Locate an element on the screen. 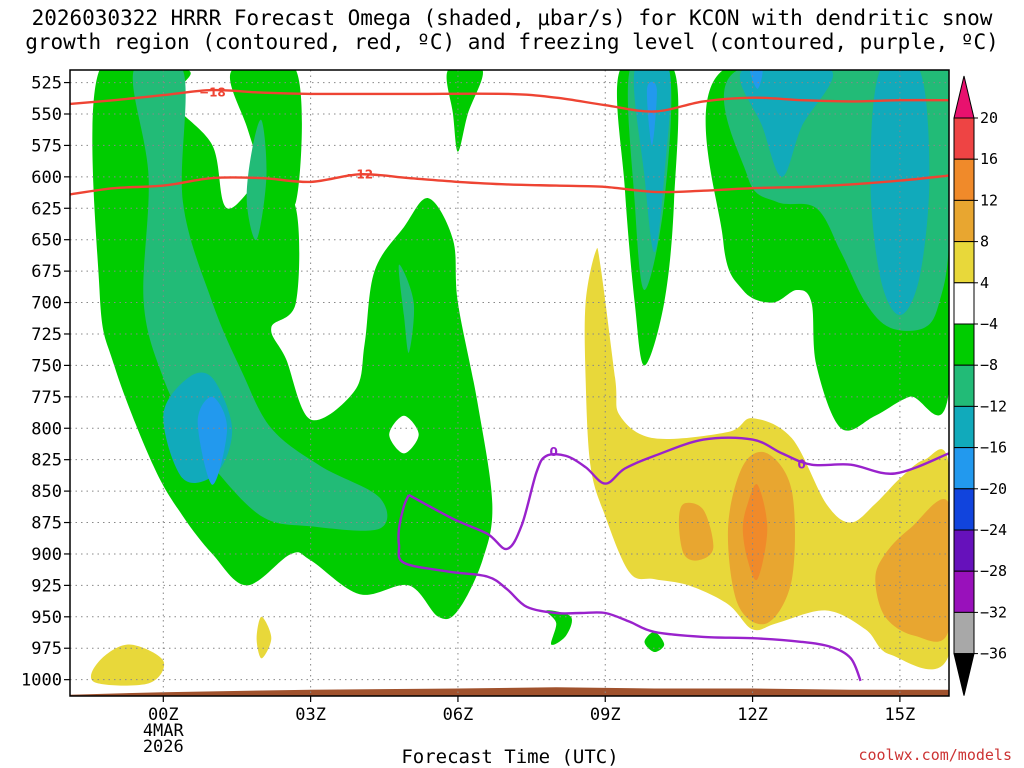 The width and height of the screenshot is (1024, 768). x-tick-label-12Z: 12Z is located at coordinates (752, 715).